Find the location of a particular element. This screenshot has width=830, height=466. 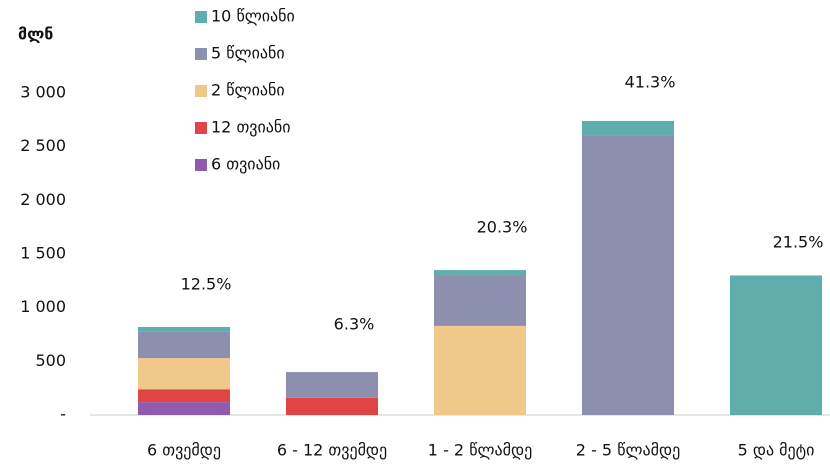

y-tick-label: 1 000 is located at coordinates (43, 306).